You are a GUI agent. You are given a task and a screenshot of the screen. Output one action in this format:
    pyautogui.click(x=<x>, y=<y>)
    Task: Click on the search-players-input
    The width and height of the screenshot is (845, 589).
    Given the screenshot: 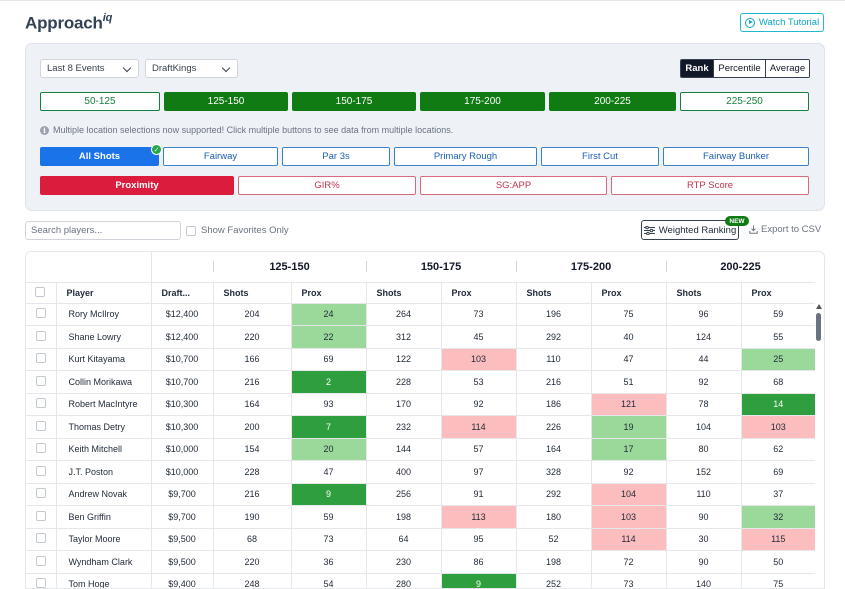 What is the action you would take?
    pyautogui.click(x=103, y=230)
    